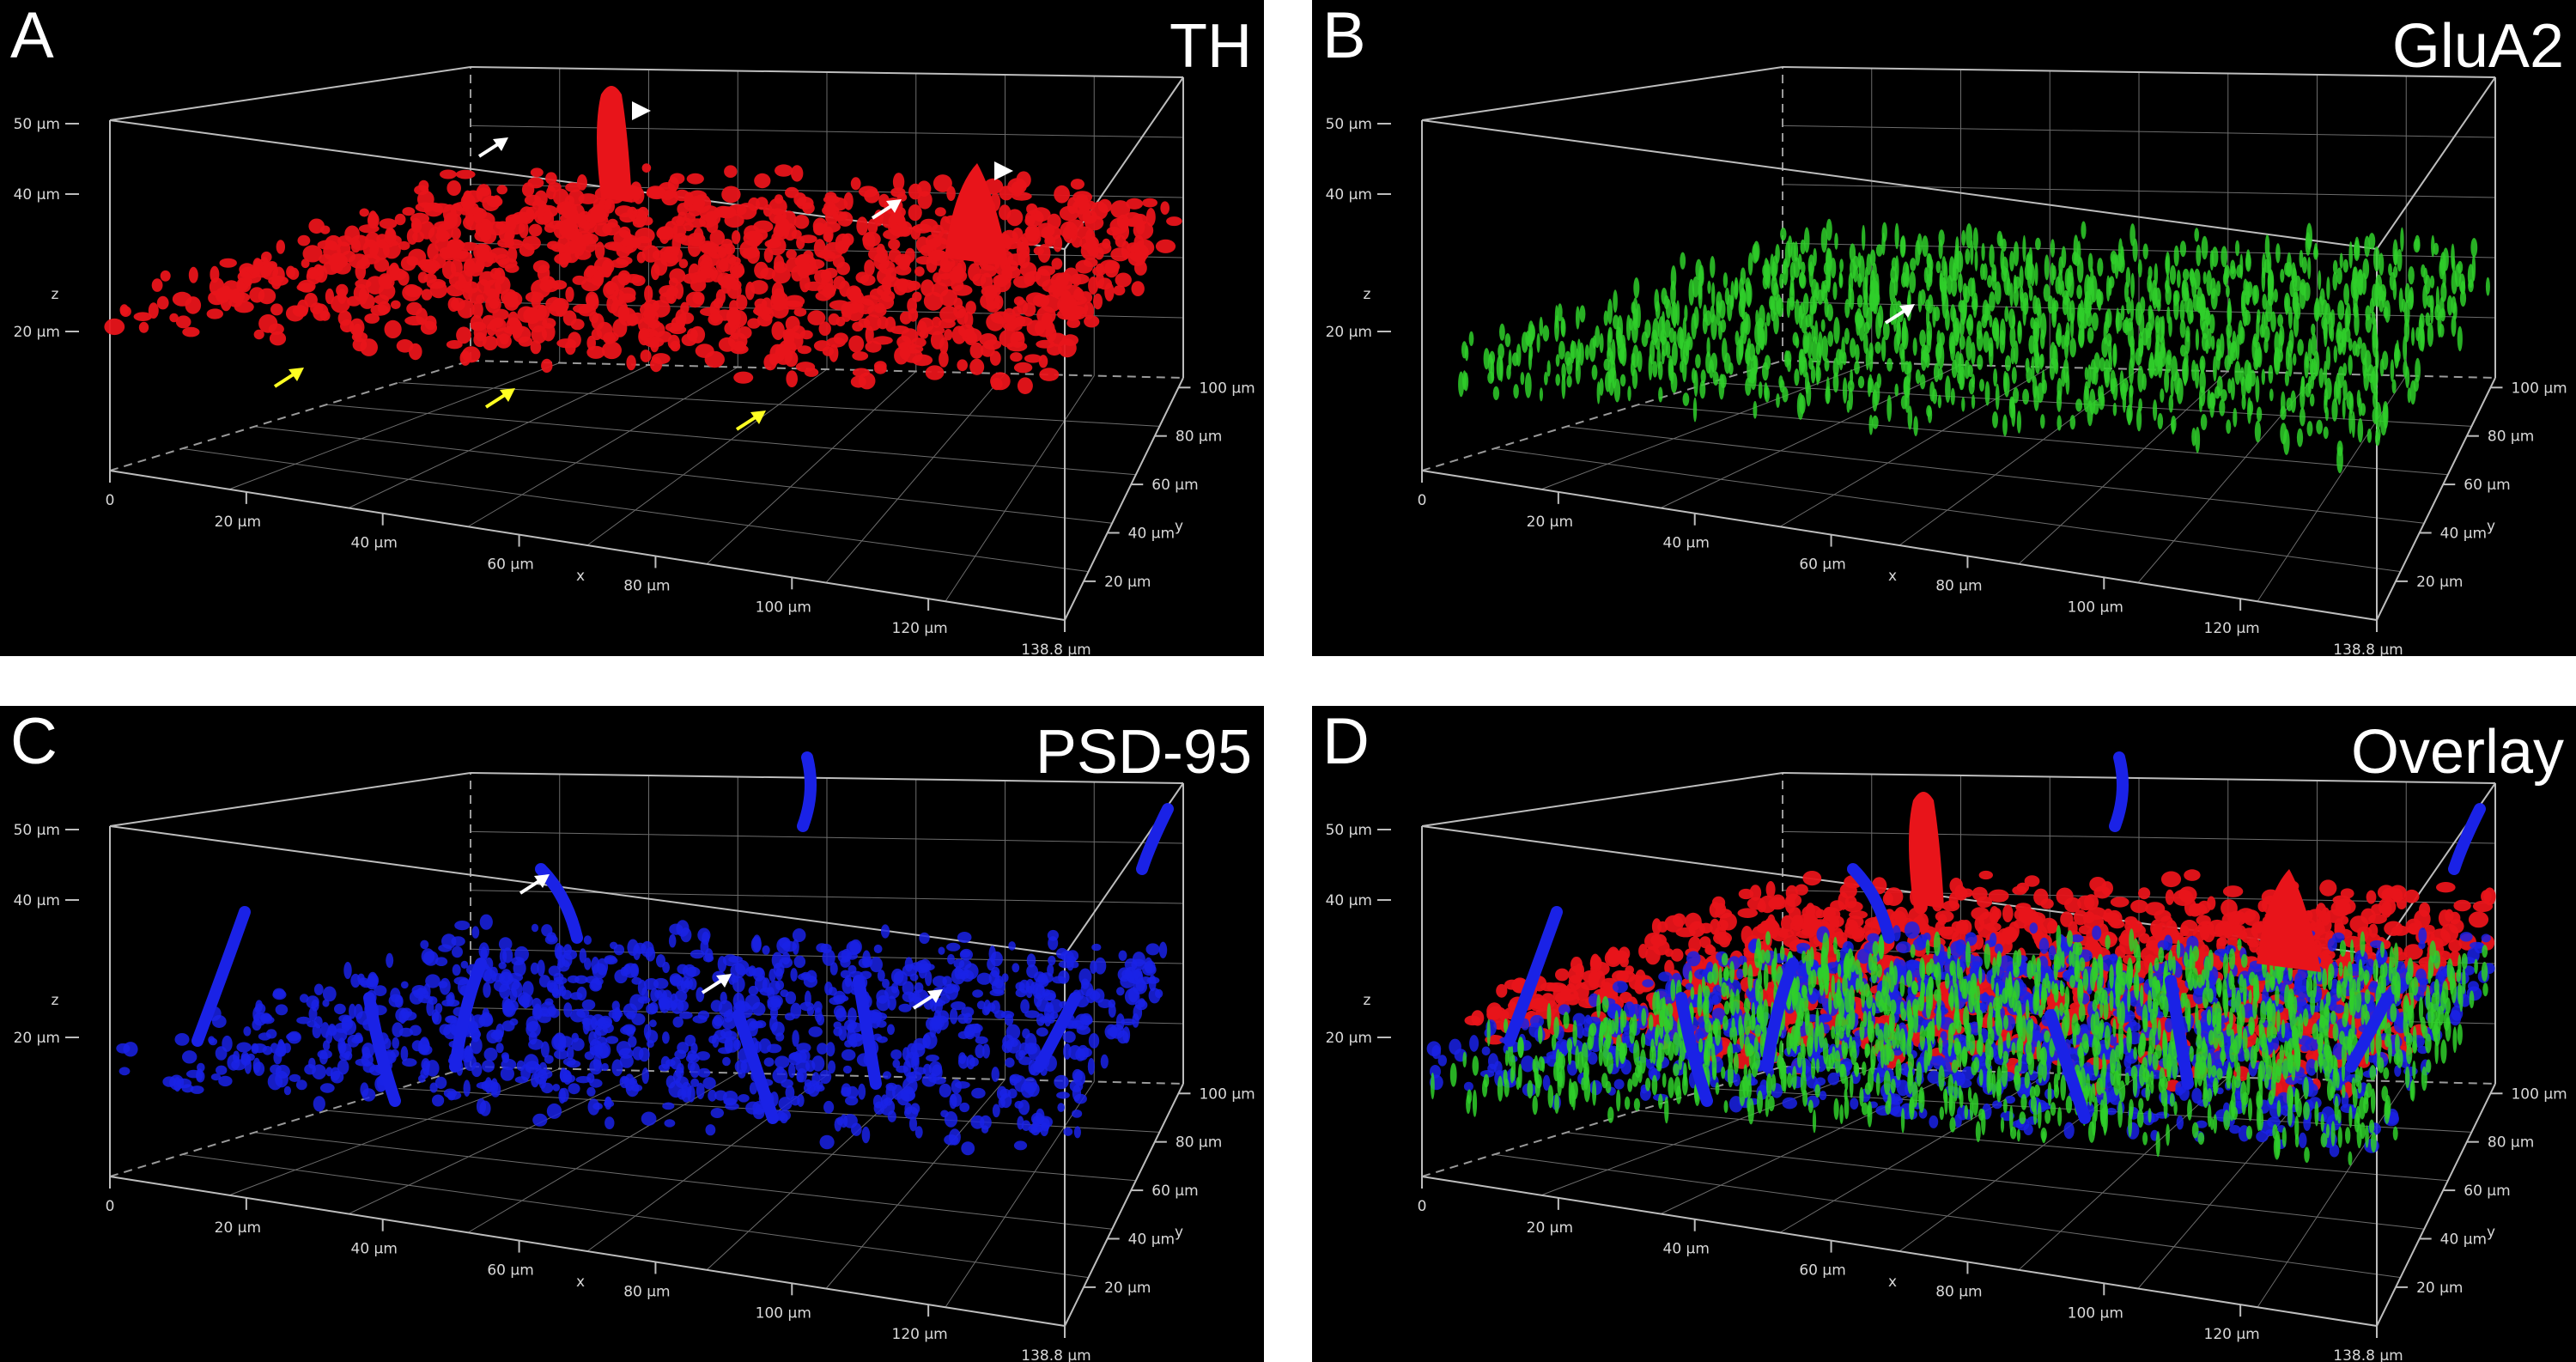  I want to click on x-tick-label: 80 µm, so click(1959, 585).